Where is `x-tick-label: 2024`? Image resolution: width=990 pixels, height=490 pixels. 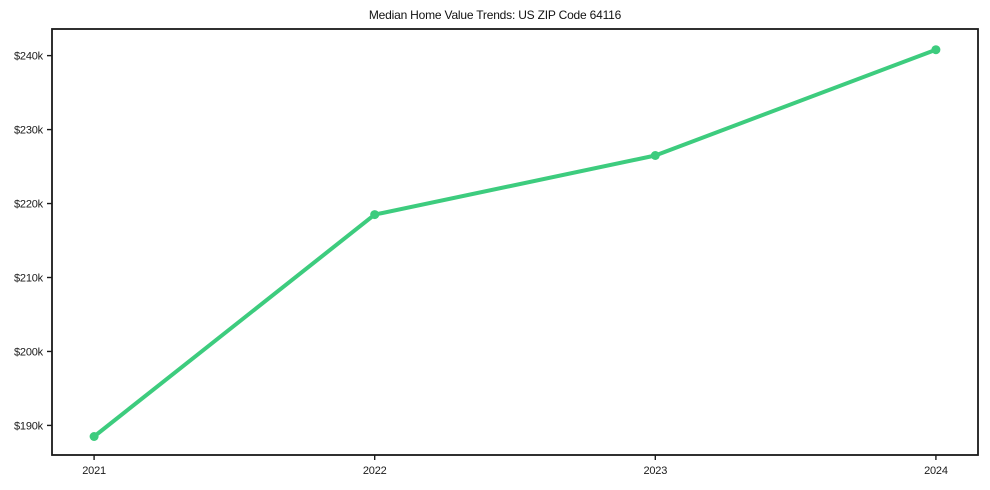
x-tick-label: 2024 is located at coordinates (936, 471).